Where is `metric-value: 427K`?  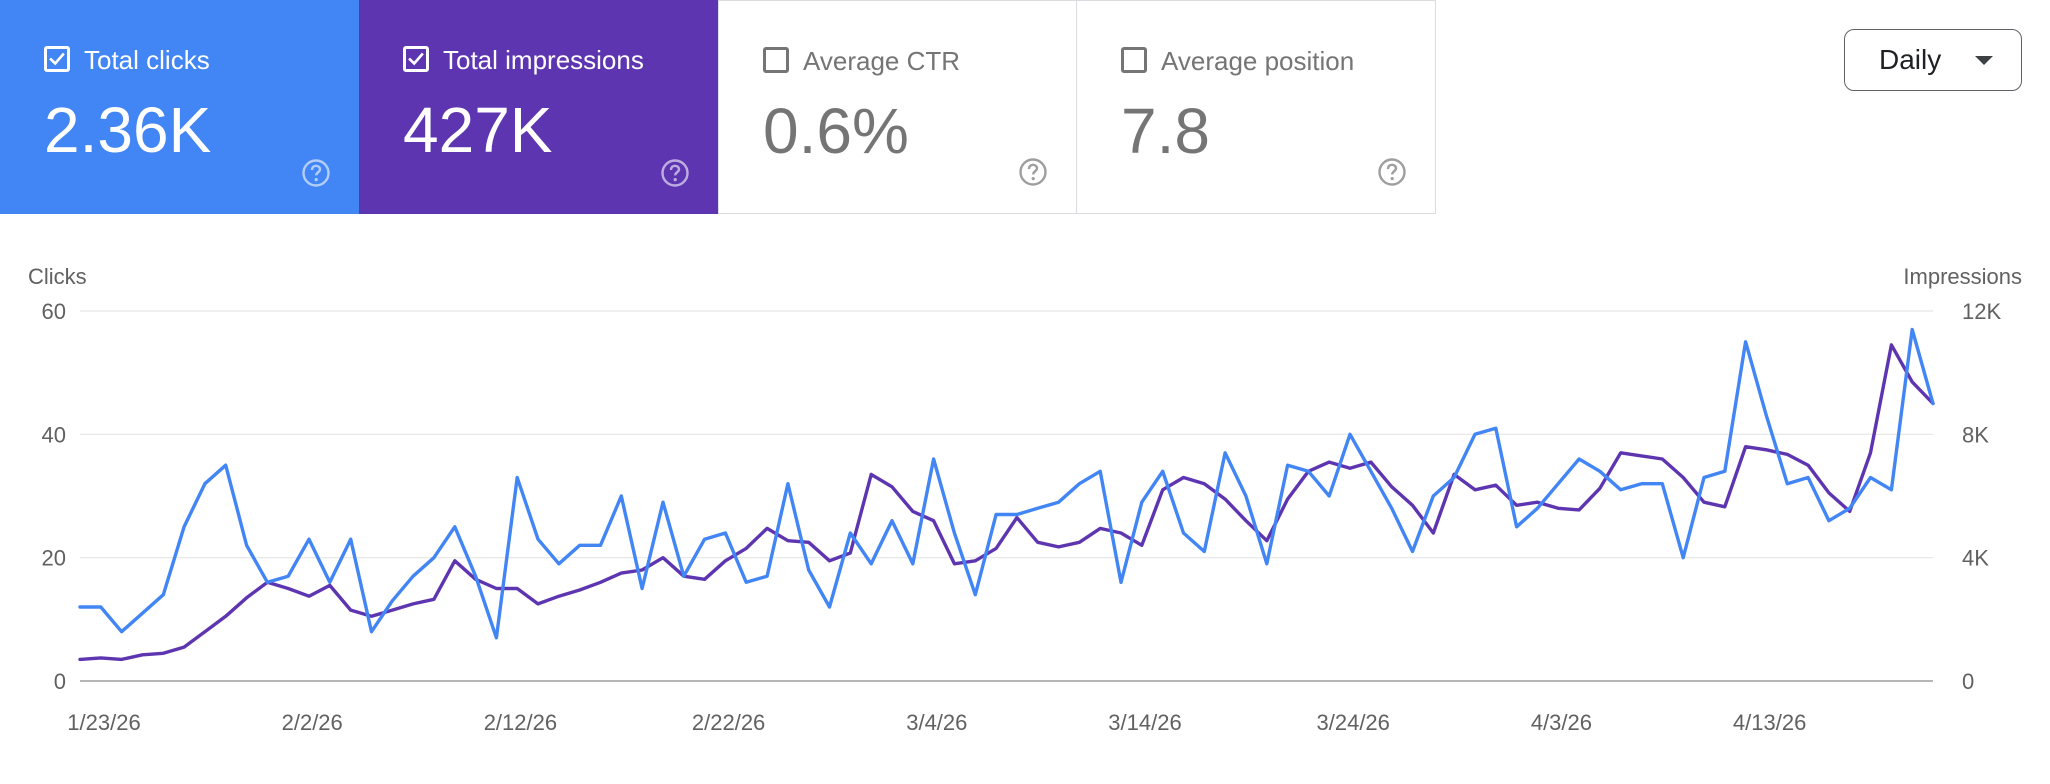 metric-value: 427K is located at coordinates (478, 130).